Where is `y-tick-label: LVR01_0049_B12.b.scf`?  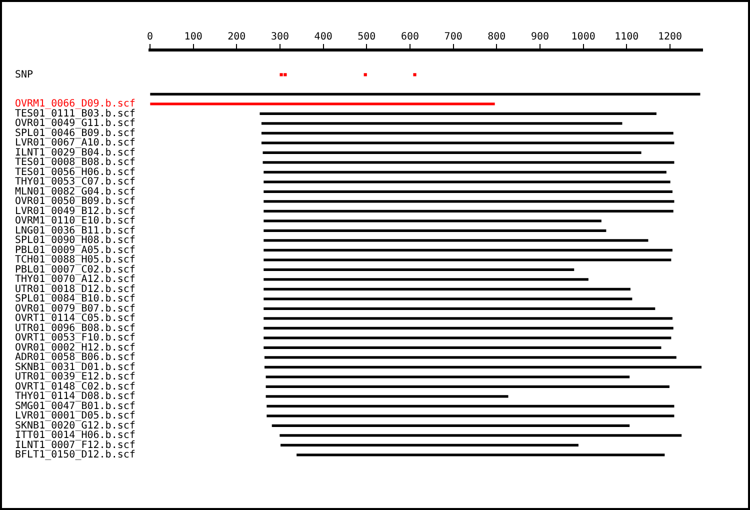 y-tick-label: LVR01_0049_B12.b.scf is located at coordinates (75, 211).